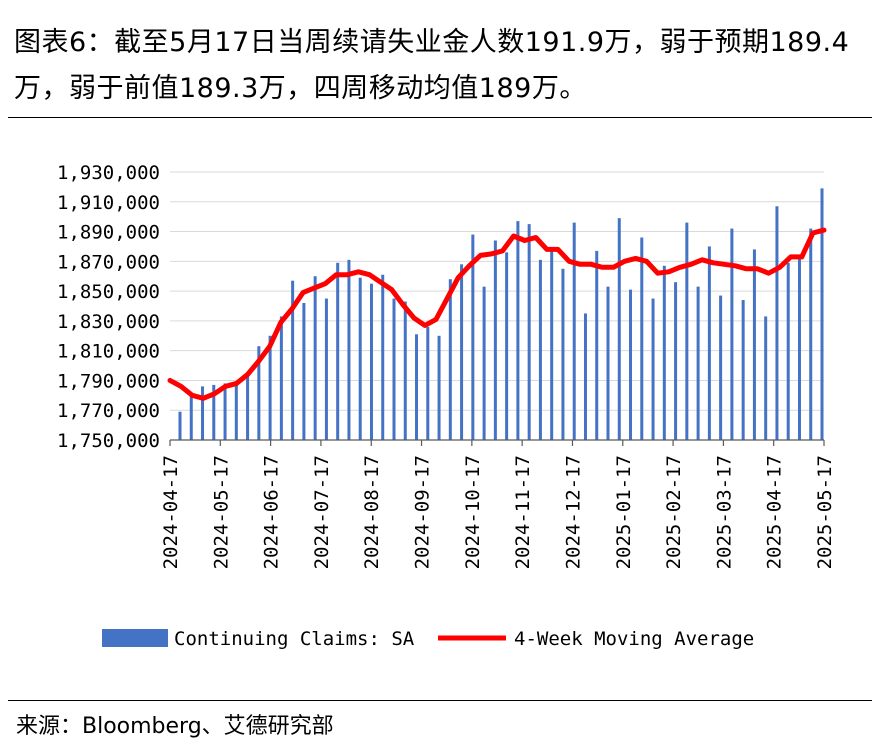 The width and height of the screenshot is (885, 745). What do you see at coordinates (135, 638) in the screenshot?
I see `legend-bar-swatch` at bounding box center [135, 638].